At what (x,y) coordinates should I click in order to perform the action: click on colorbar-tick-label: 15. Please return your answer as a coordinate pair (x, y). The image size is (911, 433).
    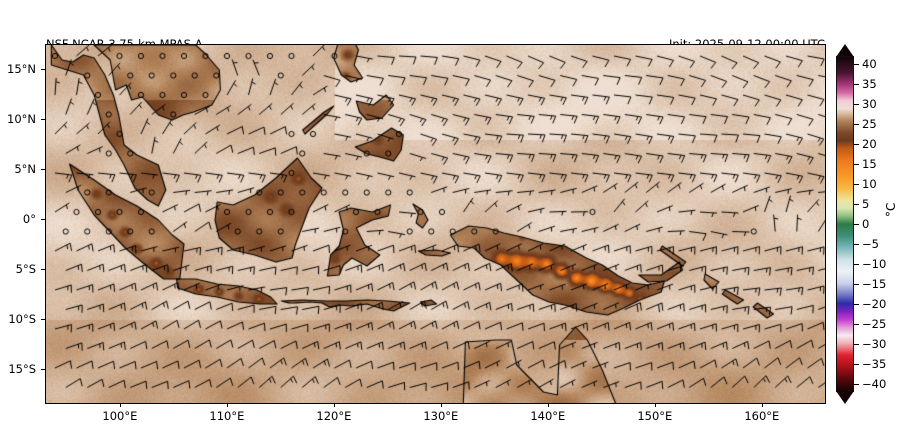
    Looking at the image, I should click on (869, 164).